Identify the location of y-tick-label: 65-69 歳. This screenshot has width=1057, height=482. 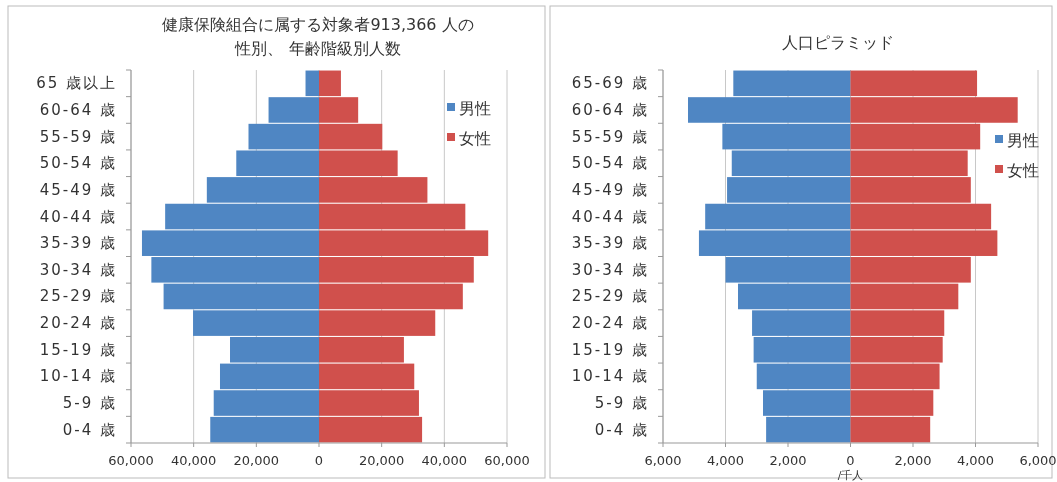
(610, 83).